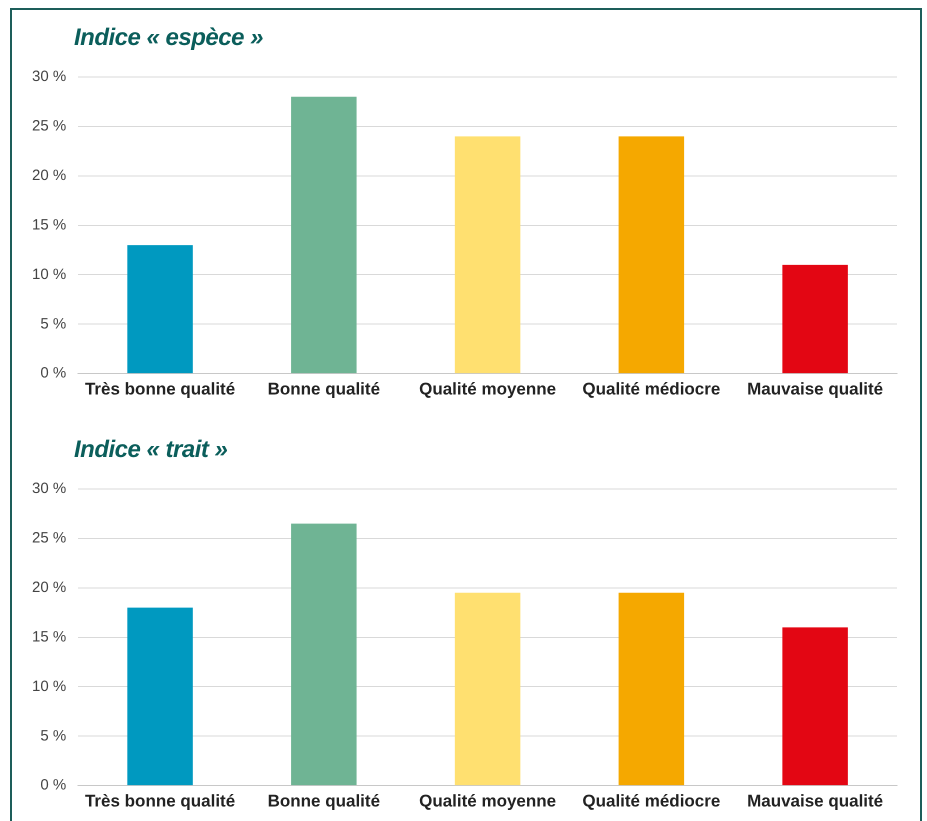  What do you see at coordinates (151, 450) in the screenshot?
I see `chart-title: Indice « trait »` at bounding box center [151, 450].